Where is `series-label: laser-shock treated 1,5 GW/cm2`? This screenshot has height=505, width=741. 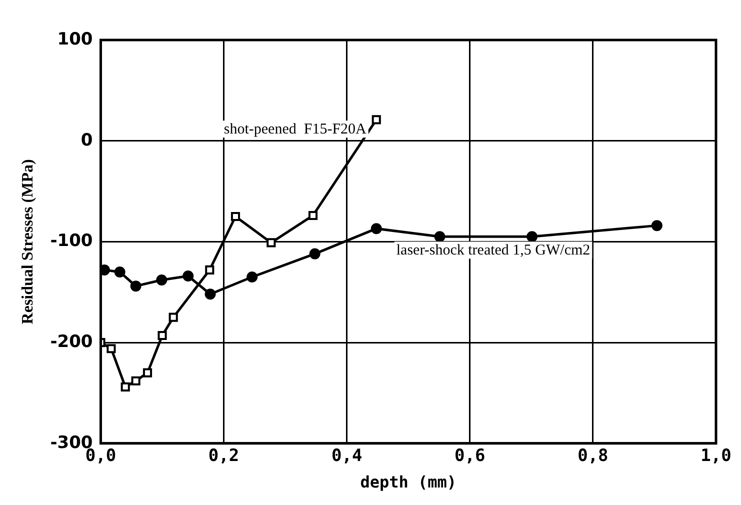
series-label: laser-shock treated 1,5 GW/cm2 is located at coordinates (493, 250).